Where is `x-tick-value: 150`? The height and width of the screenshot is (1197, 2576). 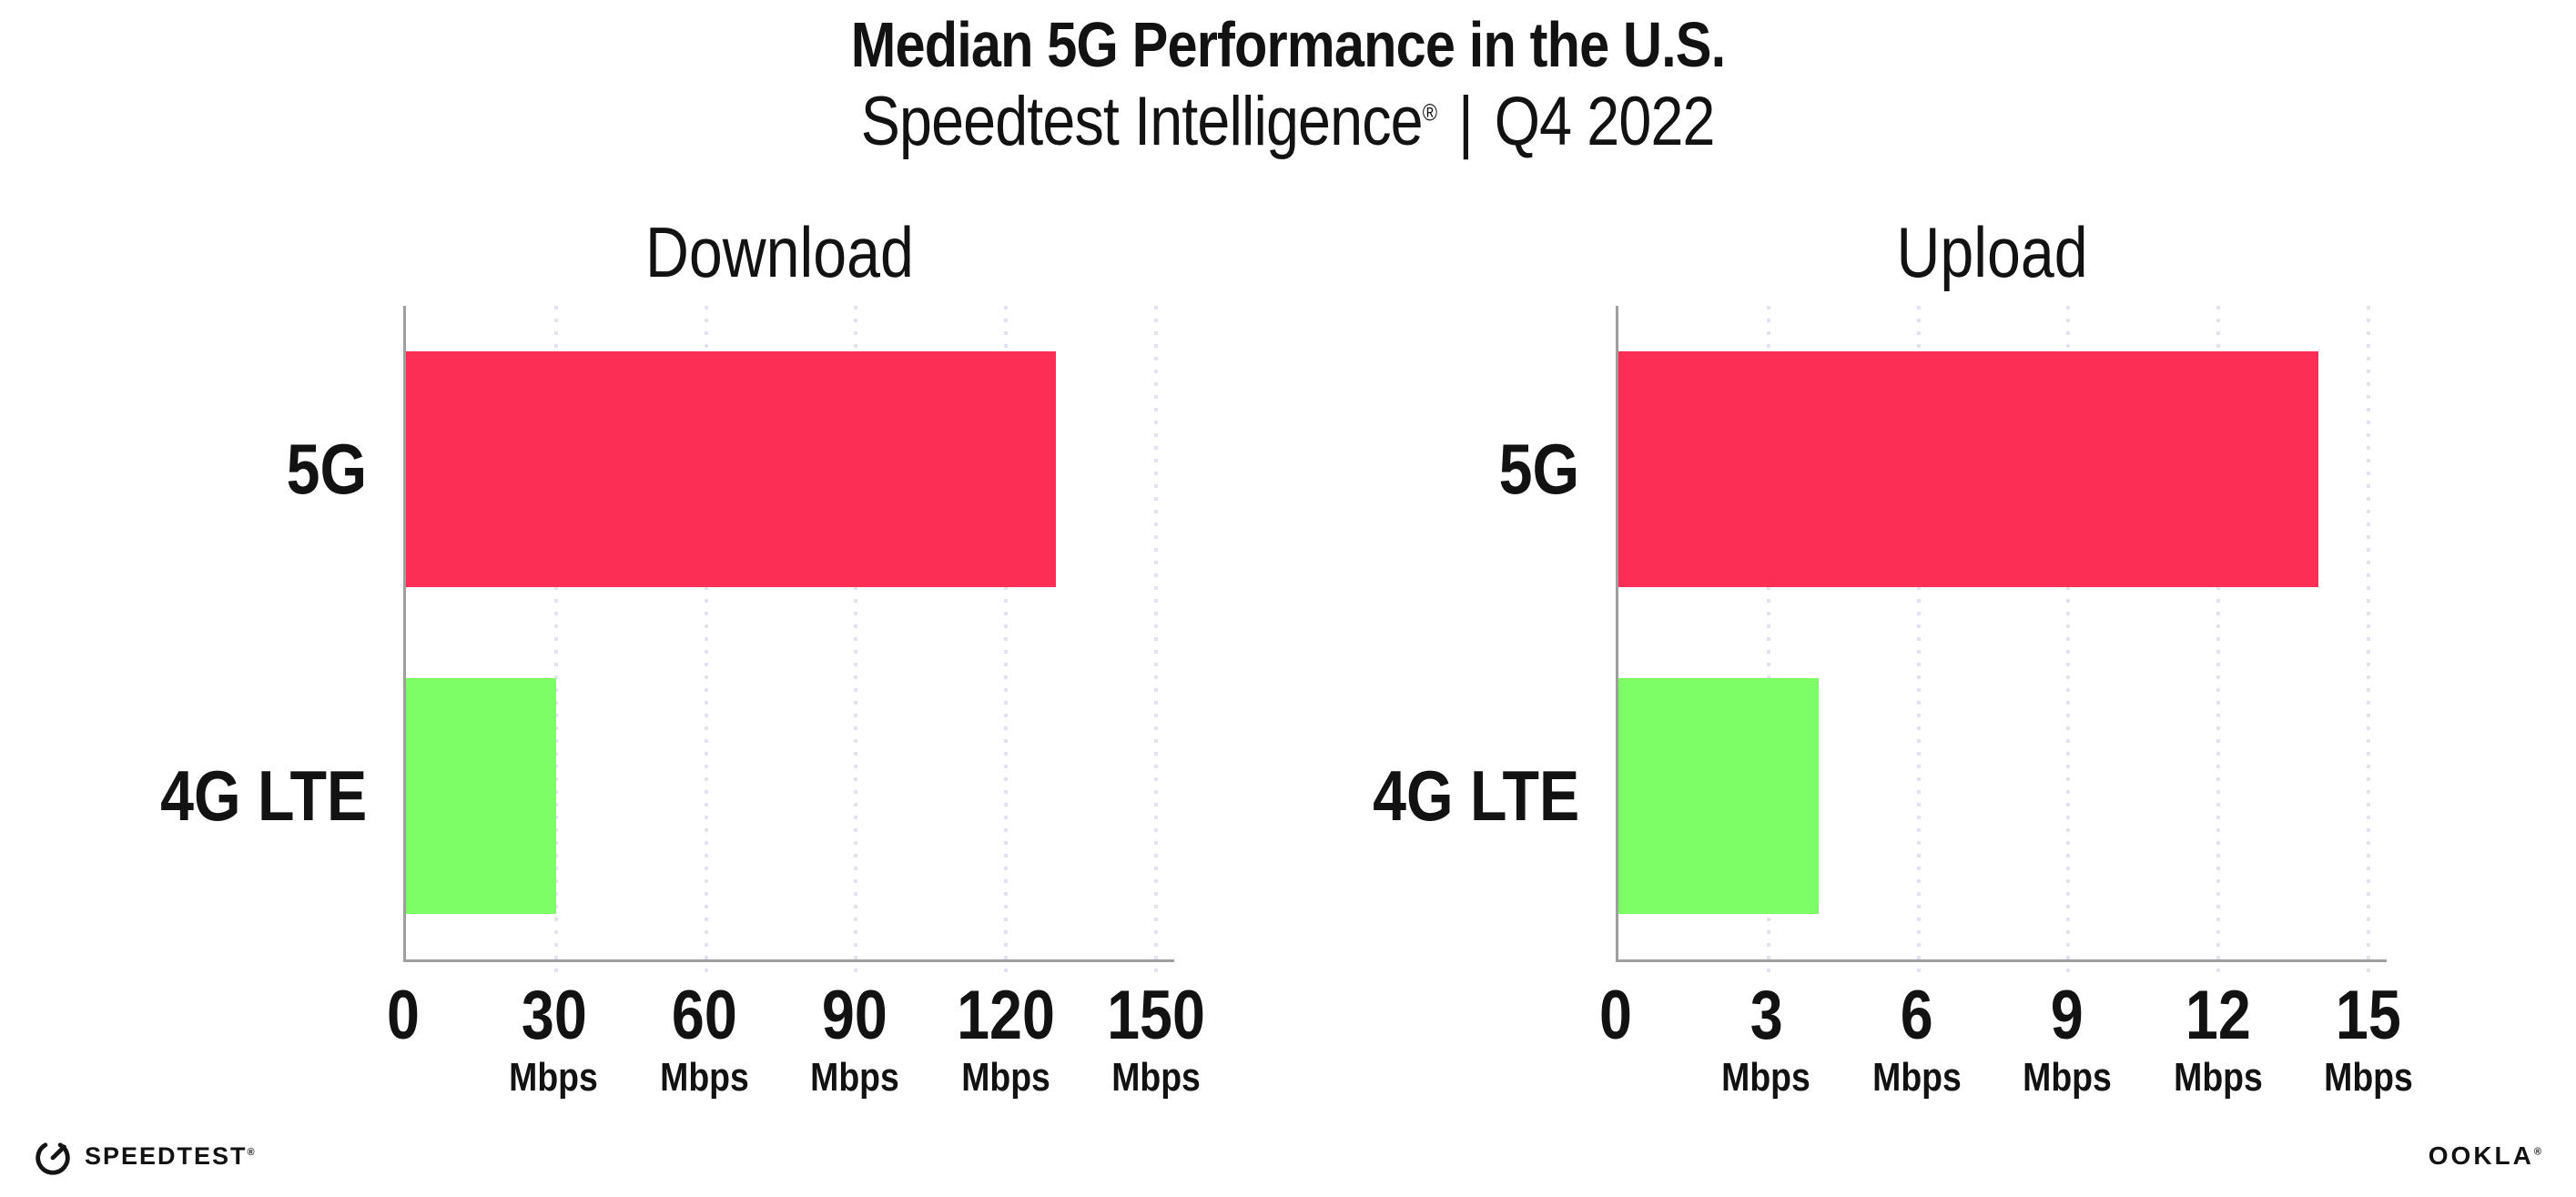
x-tick-value: 150 is located at coordinates (1156, 1015).